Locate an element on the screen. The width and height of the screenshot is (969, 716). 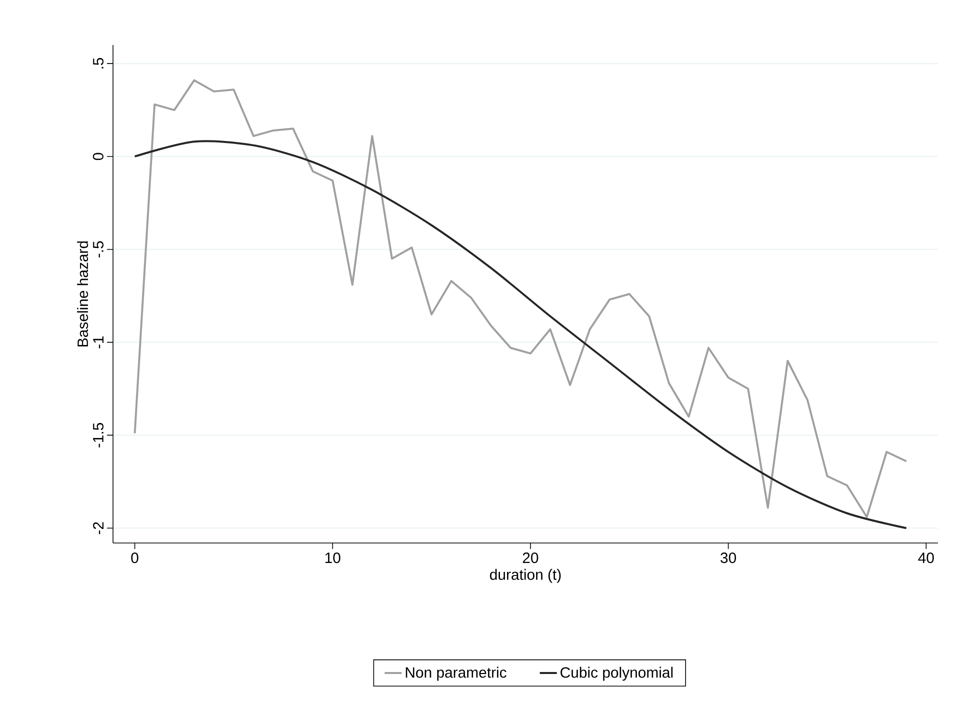
x-tick-label: 40 is located at coordinates (926, 558).